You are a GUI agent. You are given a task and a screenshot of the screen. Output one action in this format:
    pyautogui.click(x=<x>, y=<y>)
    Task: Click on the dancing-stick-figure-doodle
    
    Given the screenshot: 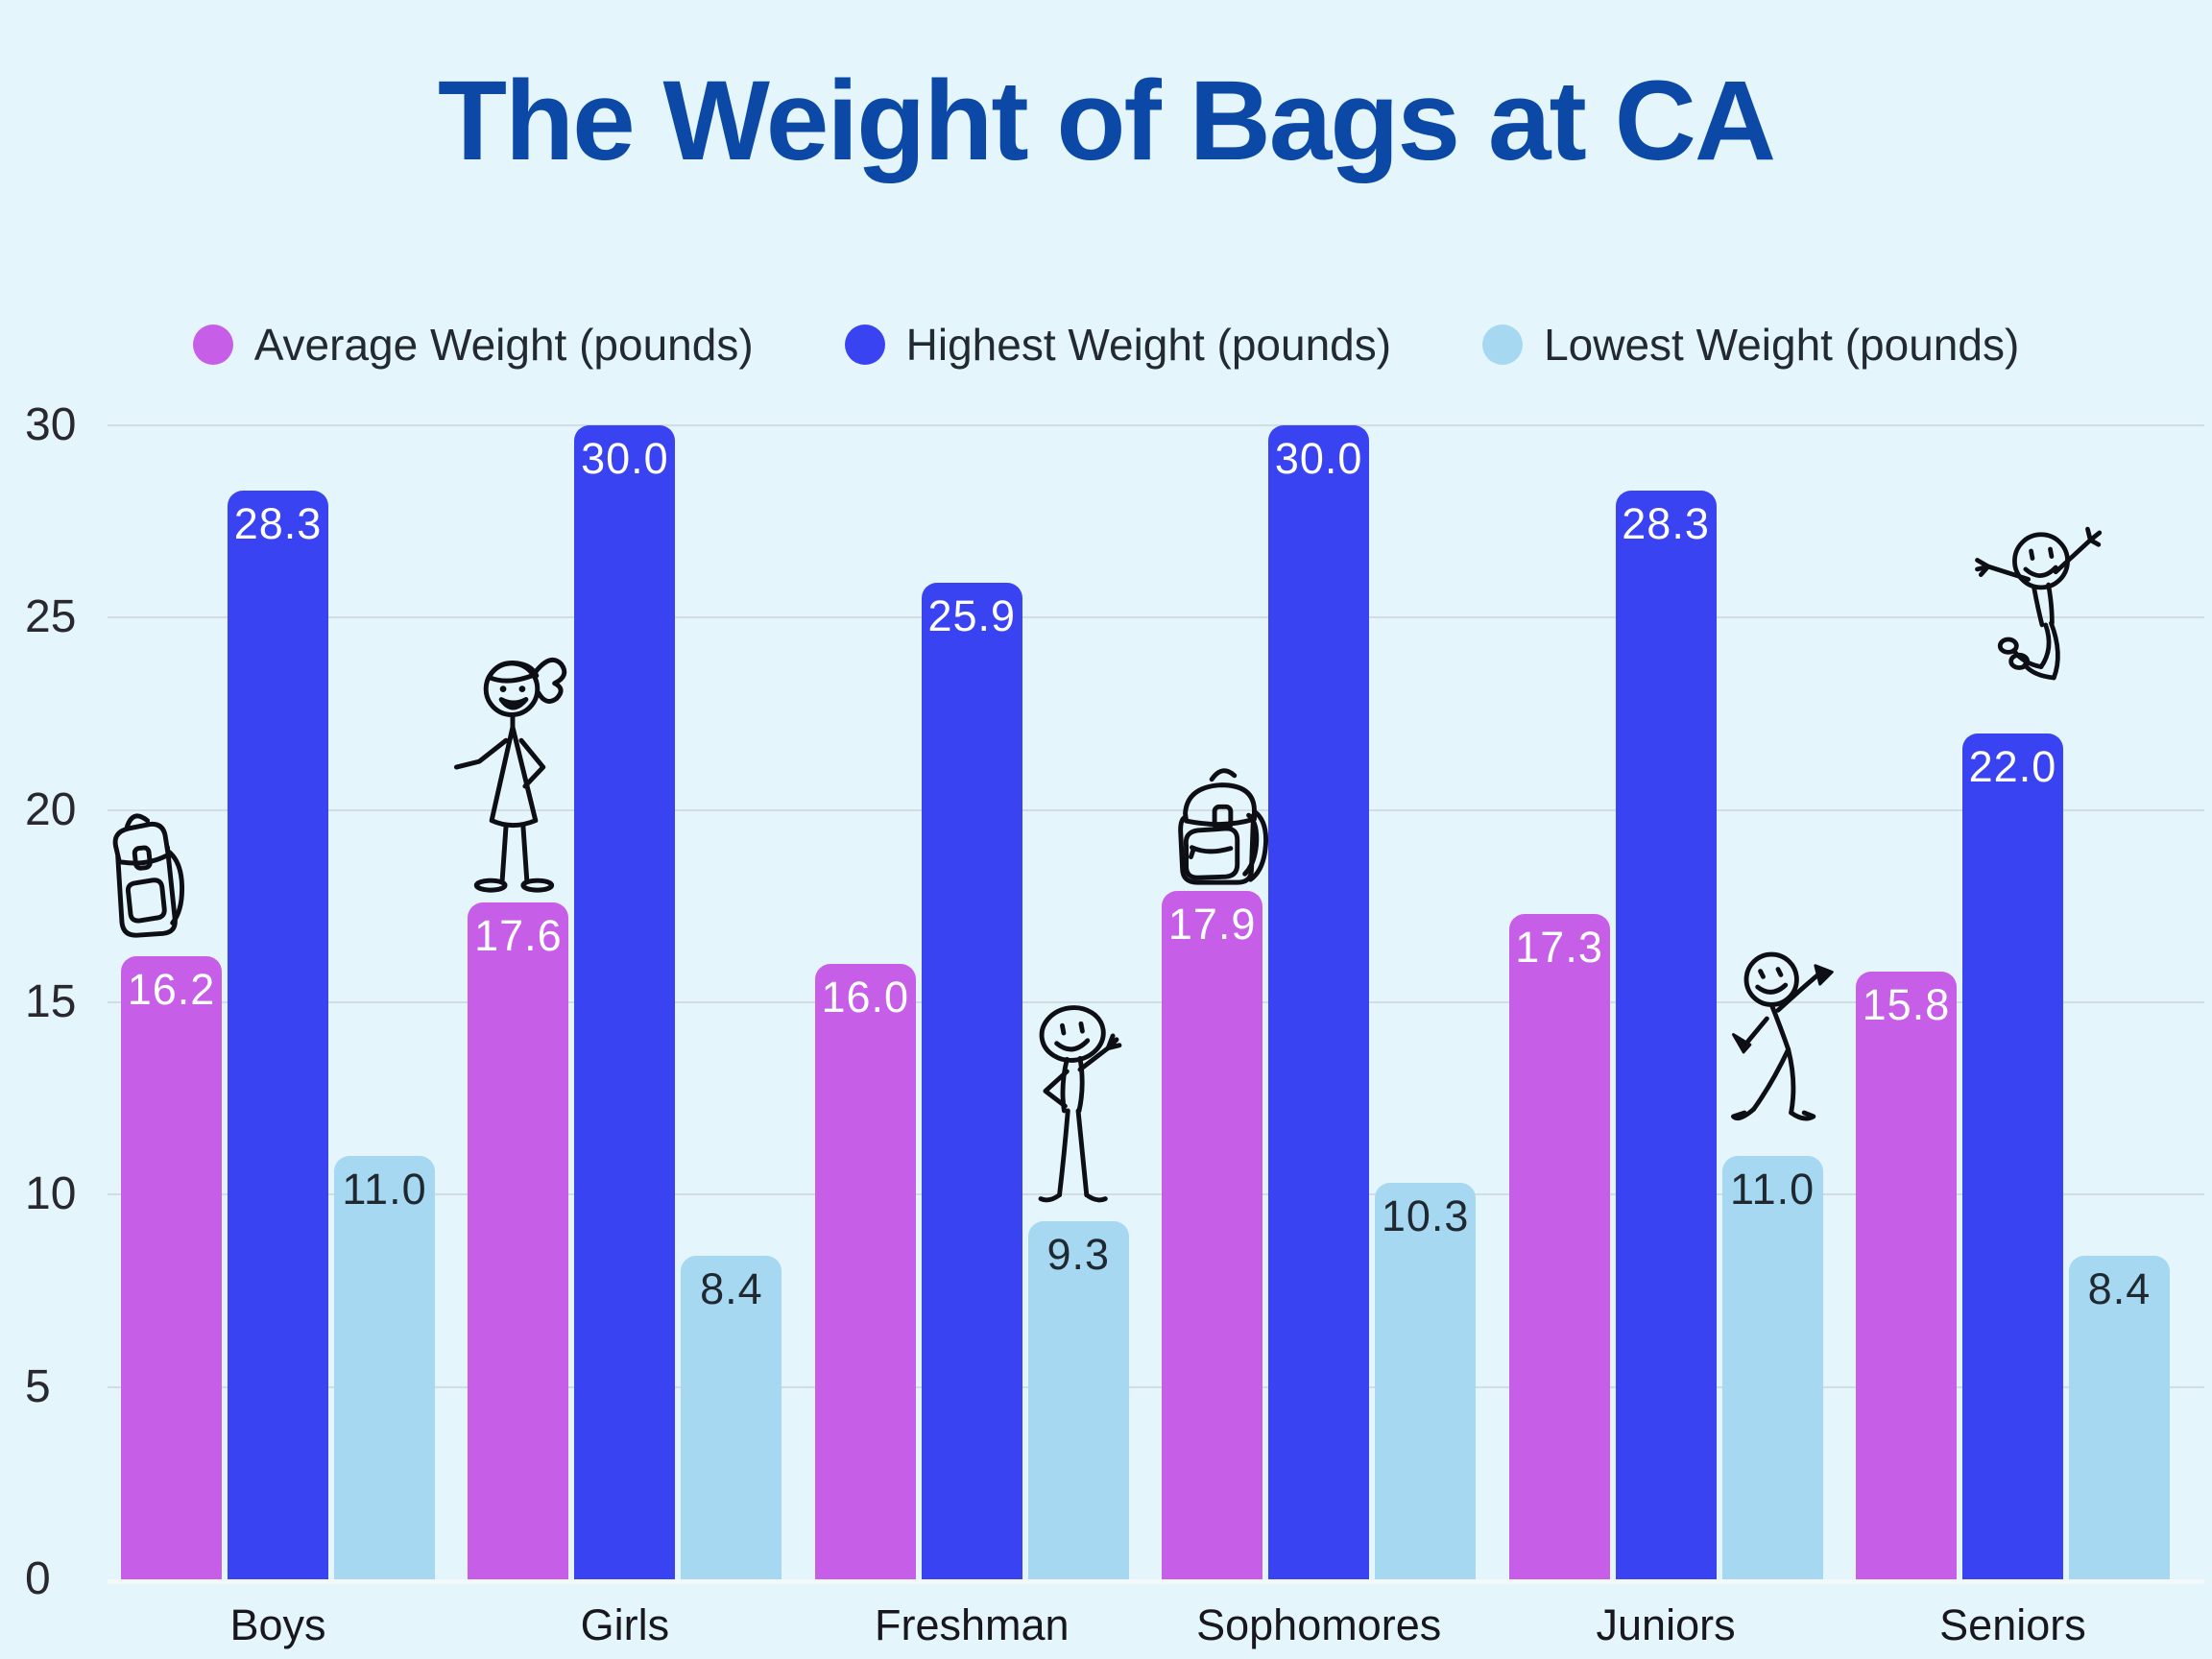 What is the action you would take?
    pyautogui.click(x=1782, y=1036)
    